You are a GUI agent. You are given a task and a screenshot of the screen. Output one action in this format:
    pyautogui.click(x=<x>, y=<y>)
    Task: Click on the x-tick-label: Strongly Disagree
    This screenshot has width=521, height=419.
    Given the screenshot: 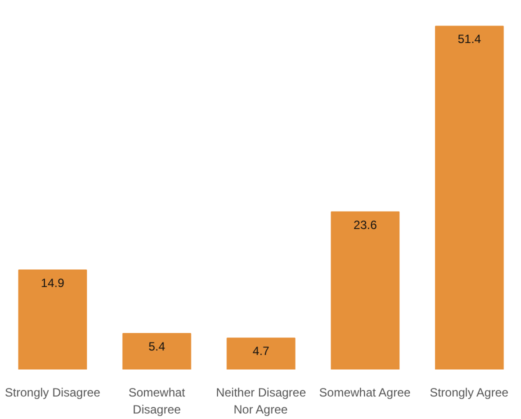 What is the action you would take?
    pyautogui.click(x=52, y=393)
    